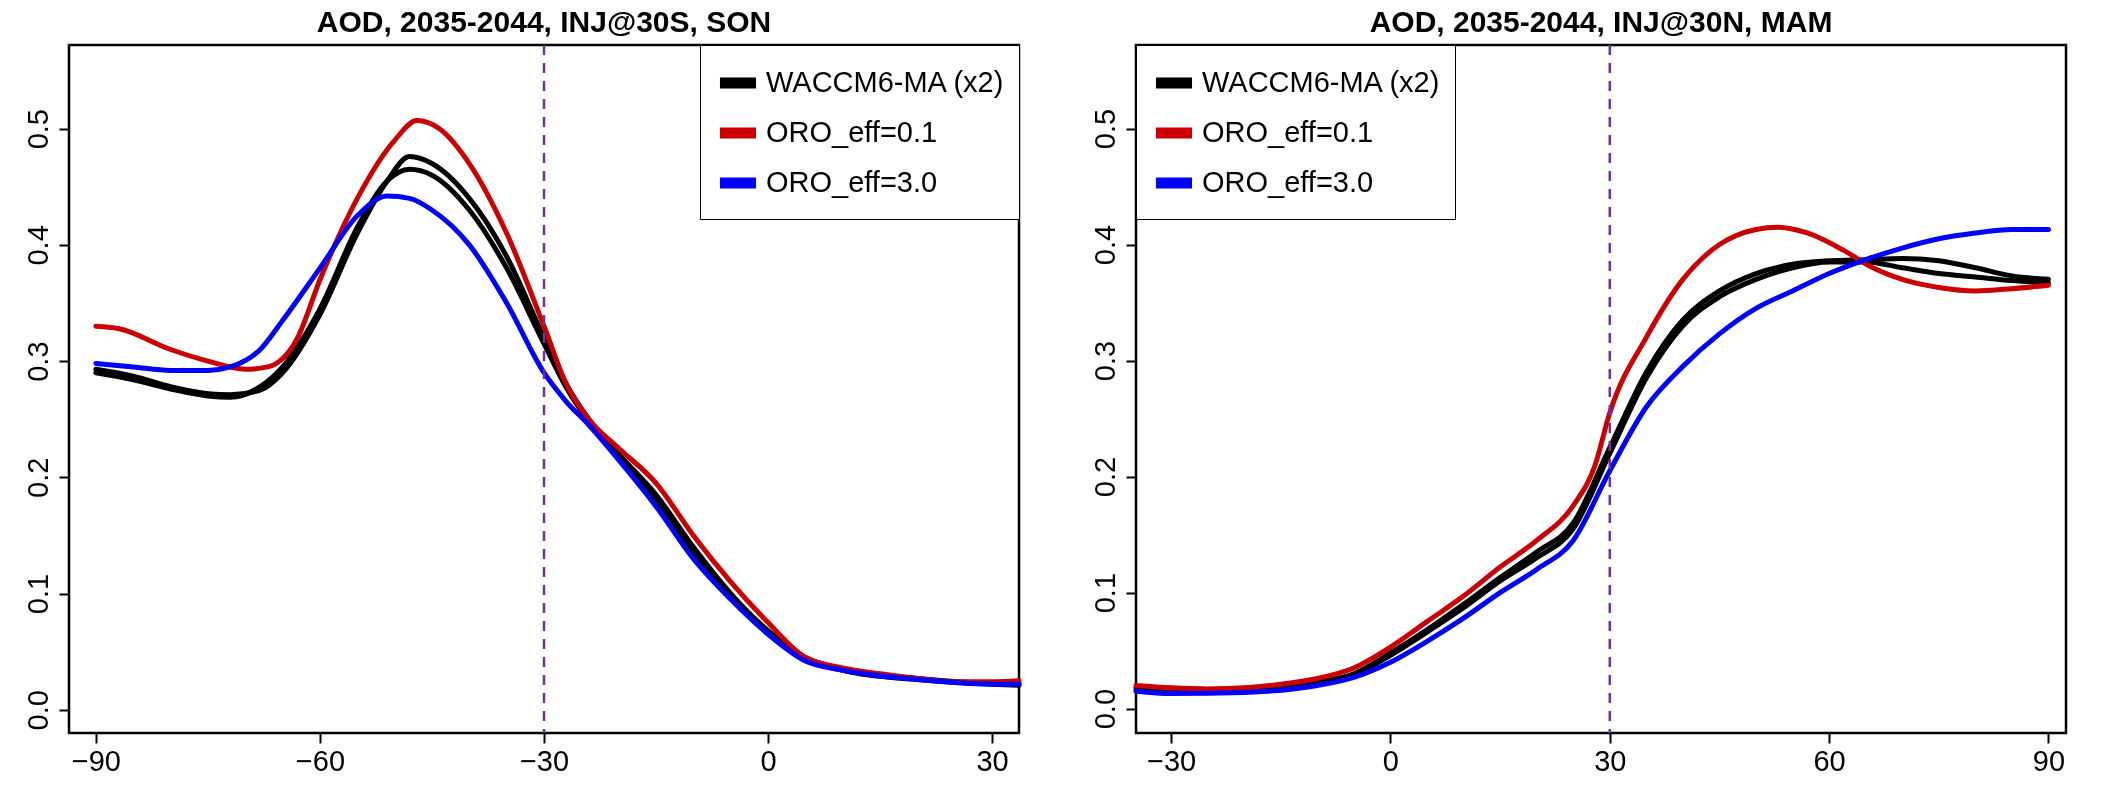 The height and width of the screenshot is (801, 2103). What do you see at coordinates (544, 21) in the screenshot?
I see `chart-title: AOD, 2035-2044, INJ@30S, SON` at bounding box center [544, 21].